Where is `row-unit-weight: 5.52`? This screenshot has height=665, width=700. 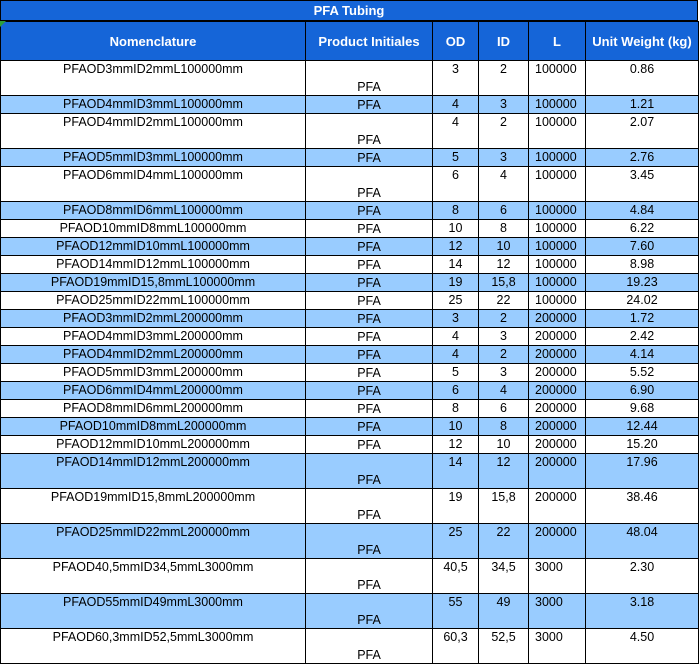
row-unit-weight: 5.52 is located at coordinates (642, 372).